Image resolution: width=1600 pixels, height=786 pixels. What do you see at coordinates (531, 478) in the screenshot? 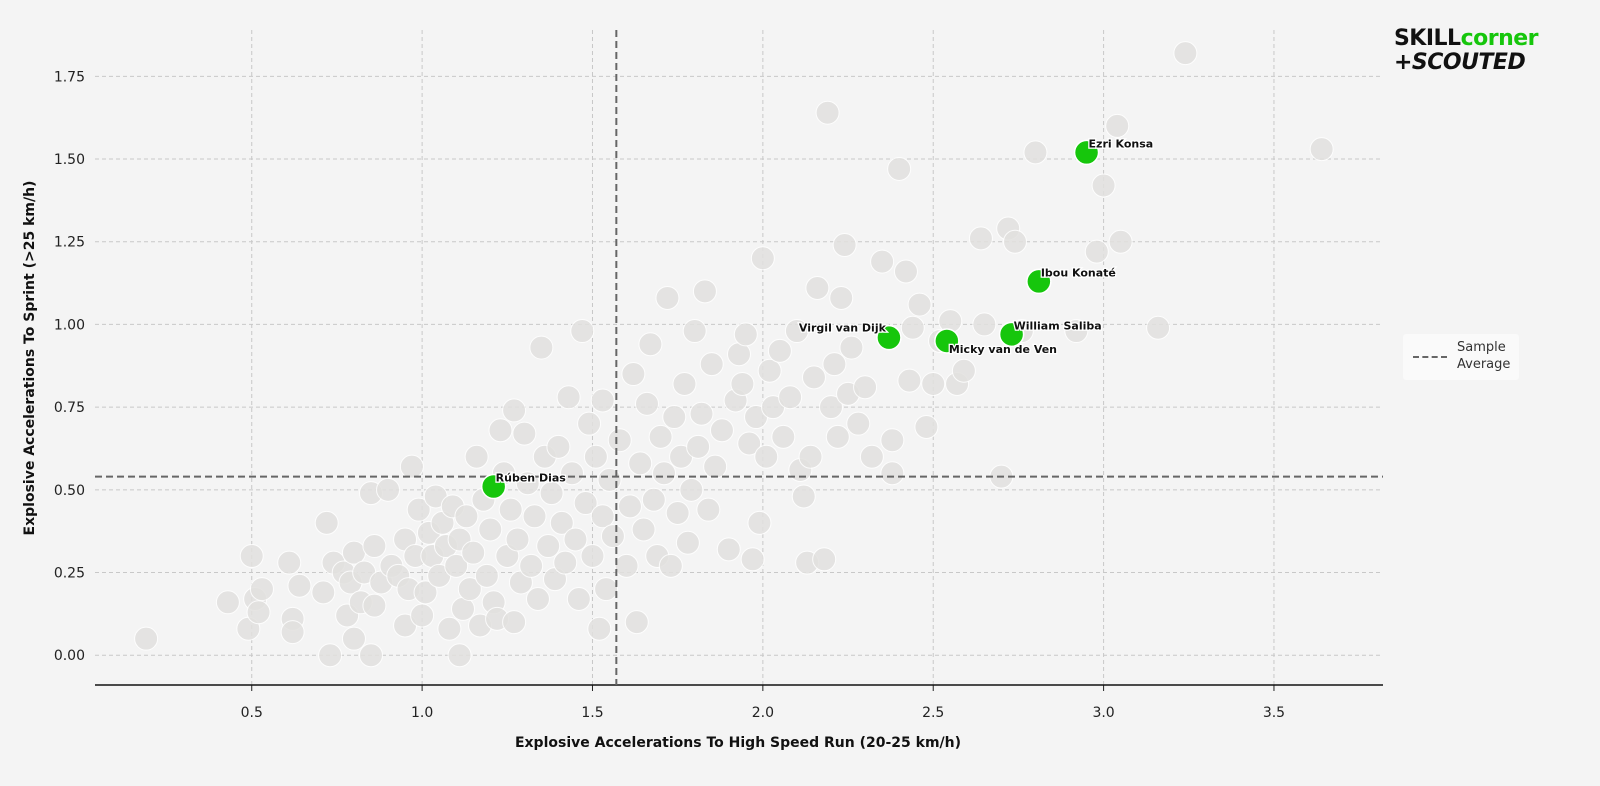
I see `player-label: Rúben Dias` at bounding box center [531, 478].